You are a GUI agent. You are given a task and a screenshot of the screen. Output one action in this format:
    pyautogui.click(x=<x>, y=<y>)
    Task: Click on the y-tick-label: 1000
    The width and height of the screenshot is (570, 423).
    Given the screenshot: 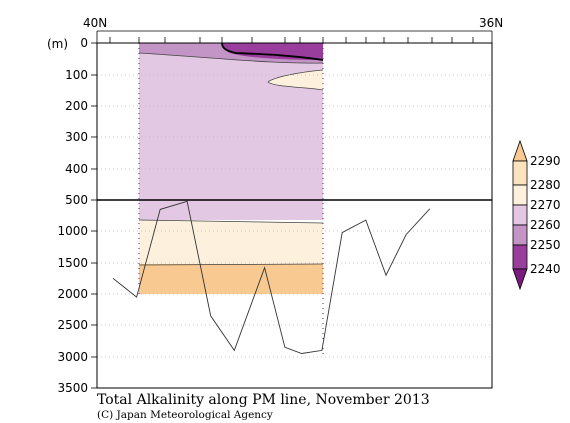 What is the action you would take?
    pyautogui.click(x=72, y=231)
    